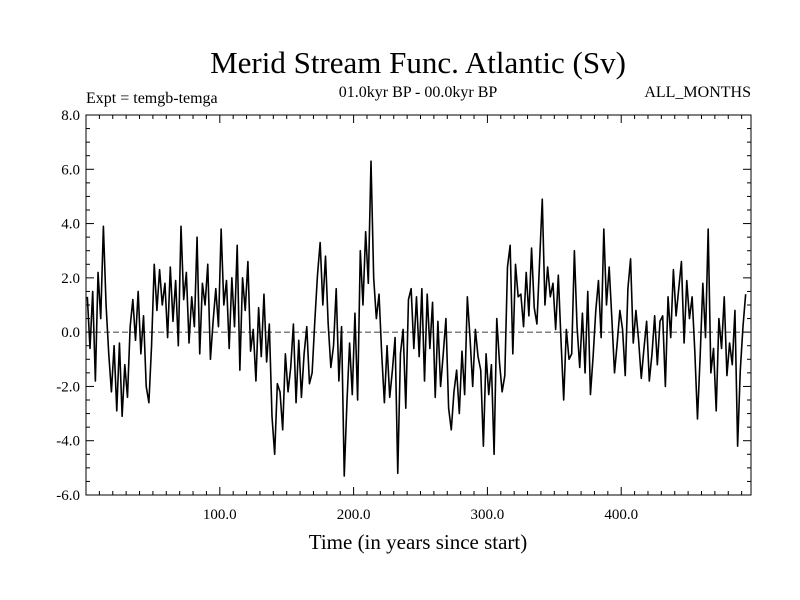 This screenshot has width=800, height=600. What do you see at coordinates (70, 279) in the screenshot?
I see `y-tick-label: 2.0` at bounding box center [70, 279].